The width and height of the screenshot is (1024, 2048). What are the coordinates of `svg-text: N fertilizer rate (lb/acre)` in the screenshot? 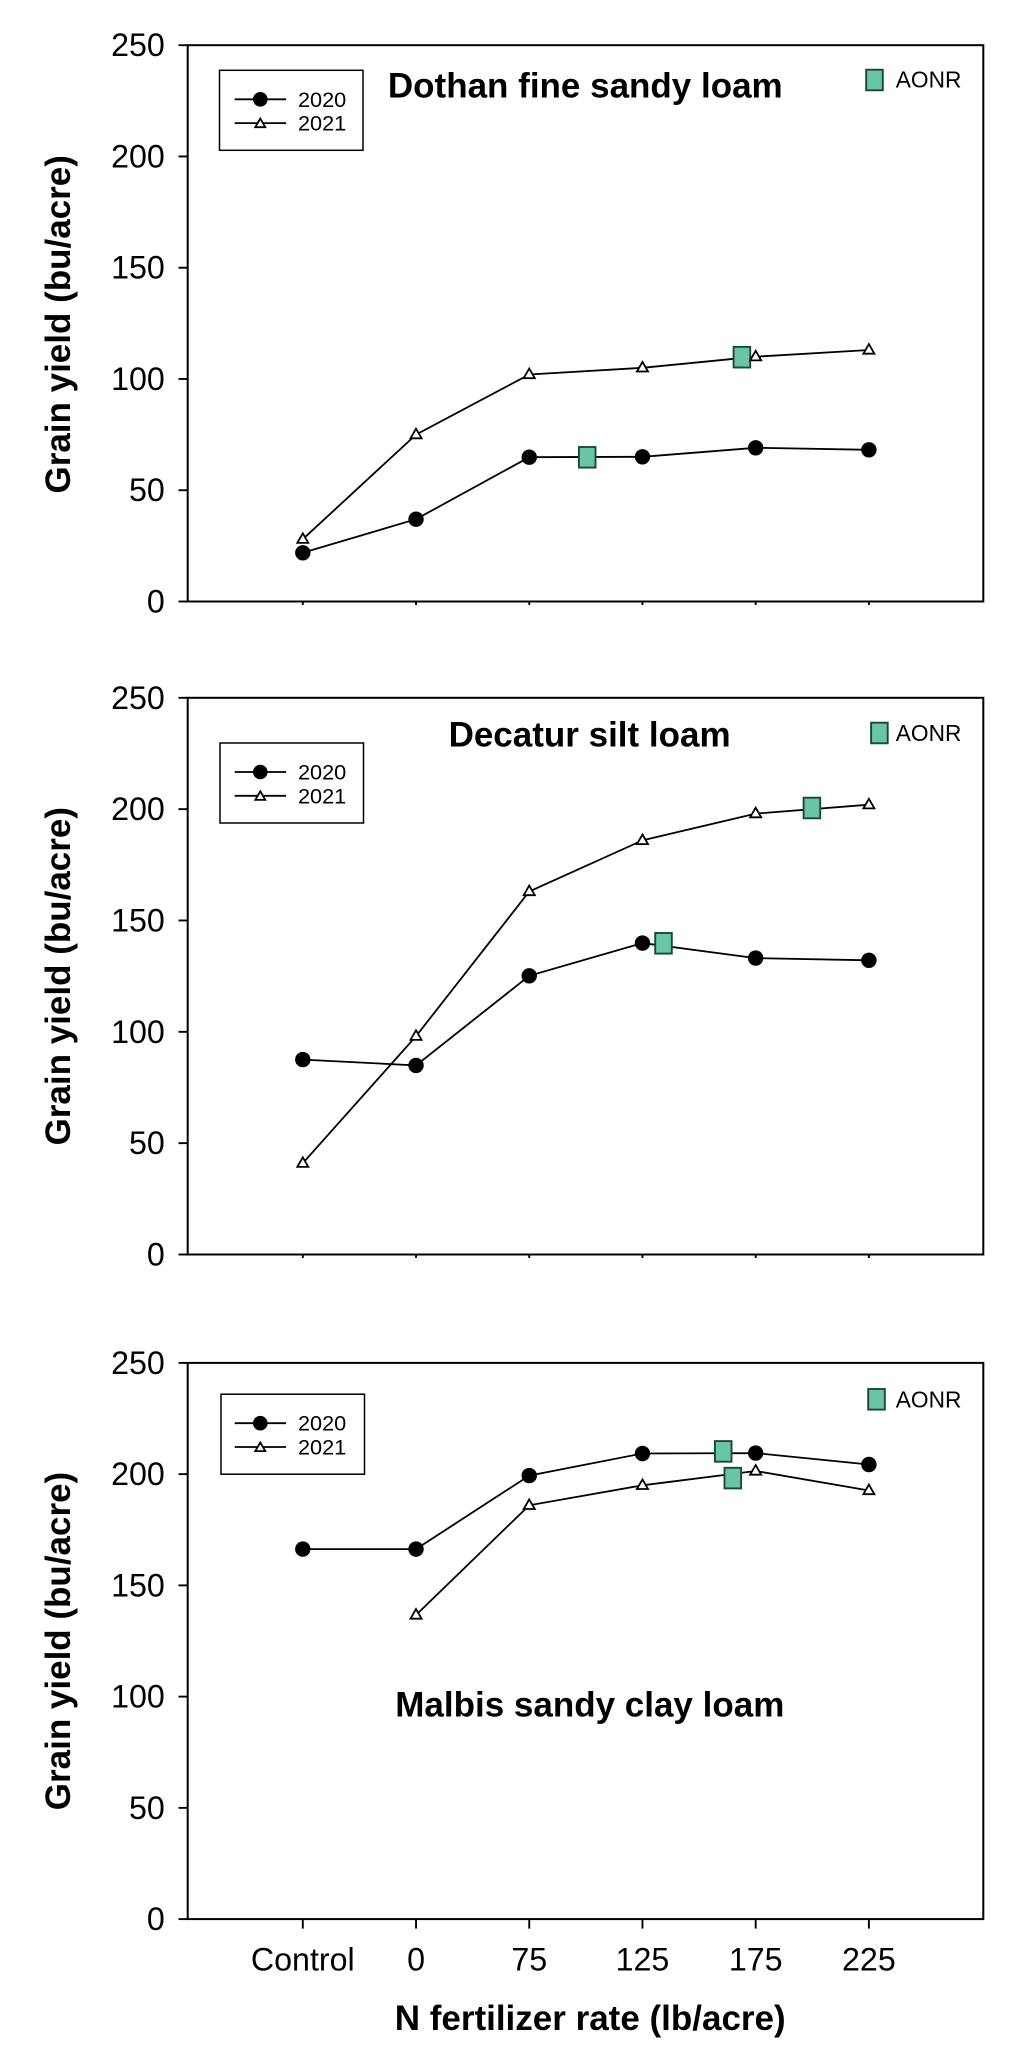 It's located at (590, 2018).